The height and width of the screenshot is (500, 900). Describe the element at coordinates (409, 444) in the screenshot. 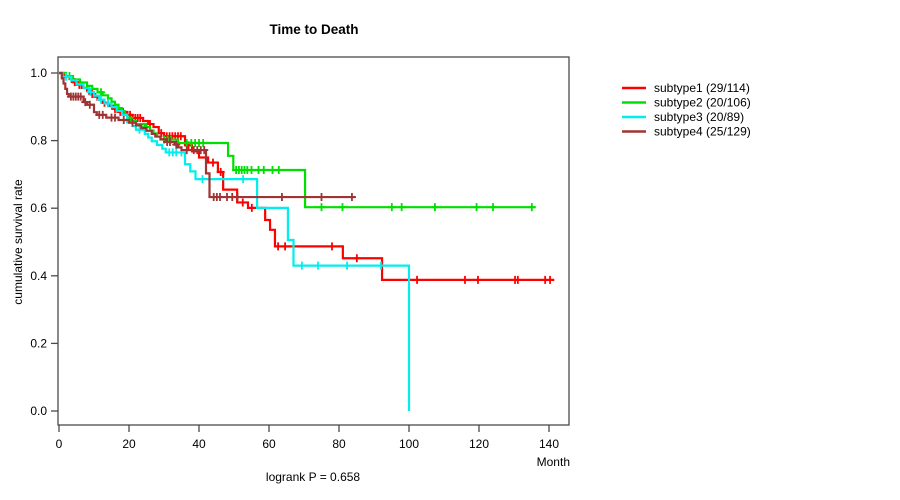

I see `x-tick-label: 100` at that location.